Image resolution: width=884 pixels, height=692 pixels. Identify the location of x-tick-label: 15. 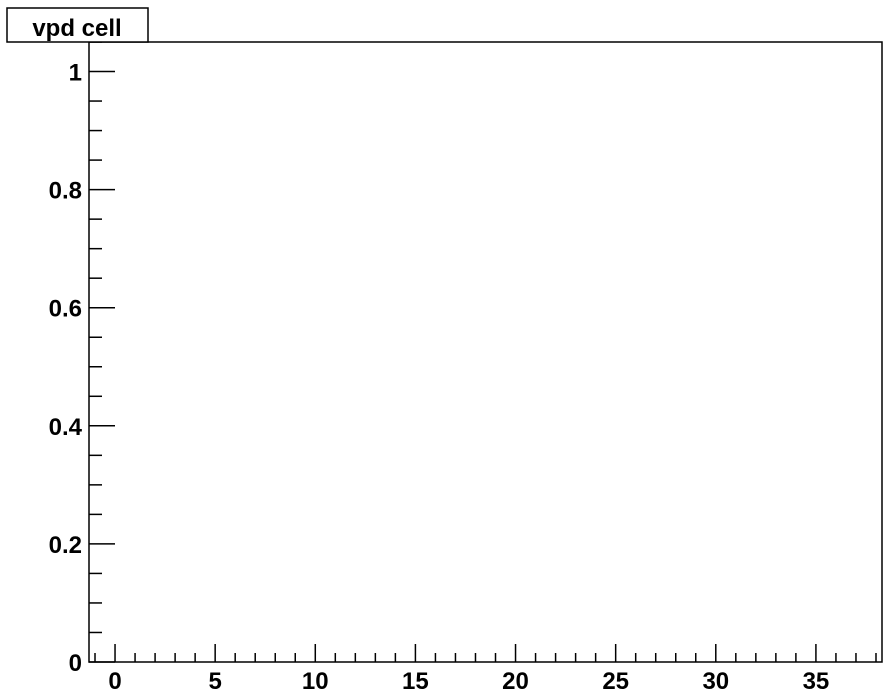
(415, 680).